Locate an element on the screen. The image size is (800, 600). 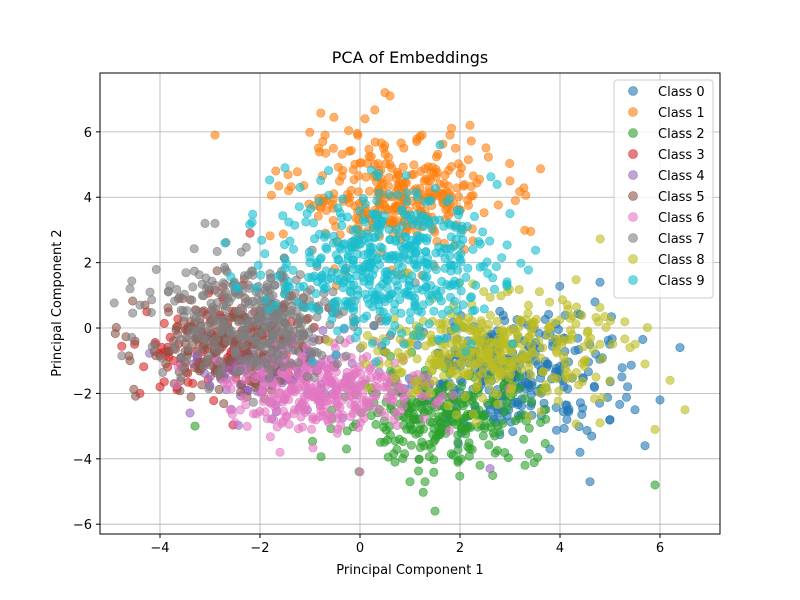
x-tick-label: 0 is located at coordinates (360, 548).